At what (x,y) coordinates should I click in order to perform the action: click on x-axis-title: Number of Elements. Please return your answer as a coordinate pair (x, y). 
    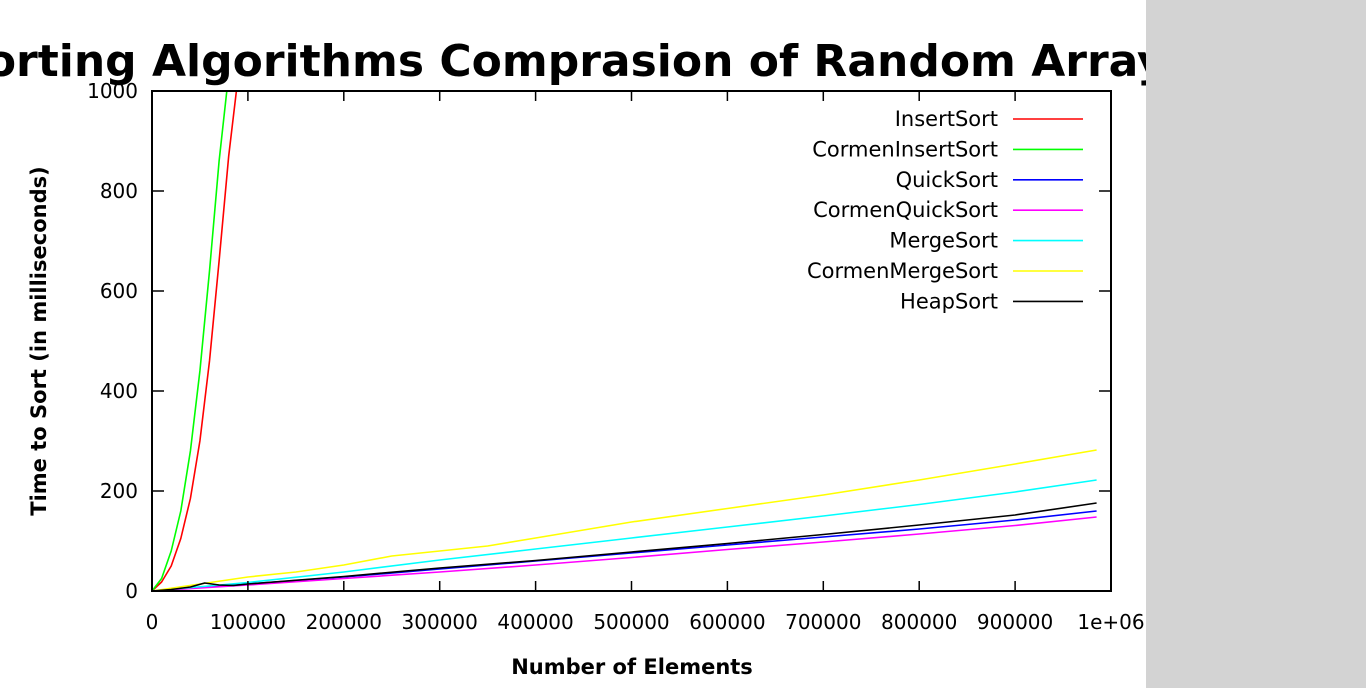
    Looking at the image, I should click on (632, 667).